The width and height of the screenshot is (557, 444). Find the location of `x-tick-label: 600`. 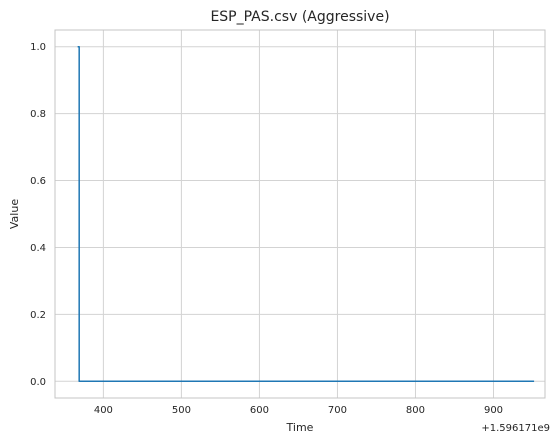

x-tick-label: 600 is located at coordinates (259, 410).